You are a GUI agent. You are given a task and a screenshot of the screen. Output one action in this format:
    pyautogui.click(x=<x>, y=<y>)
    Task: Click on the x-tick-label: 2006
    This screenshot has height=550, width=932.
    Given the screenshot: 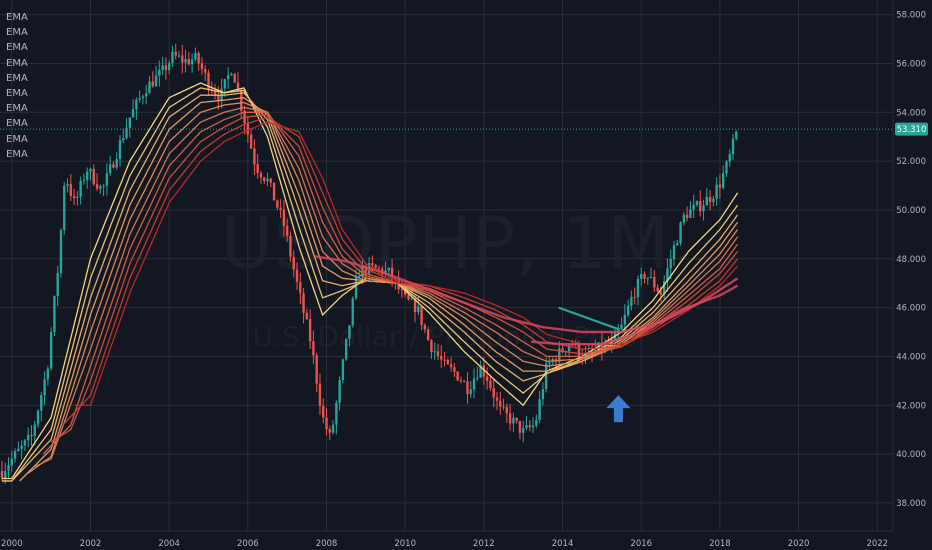 What is the action you would take?
    pyautogui.click(x=248, y=544)
    